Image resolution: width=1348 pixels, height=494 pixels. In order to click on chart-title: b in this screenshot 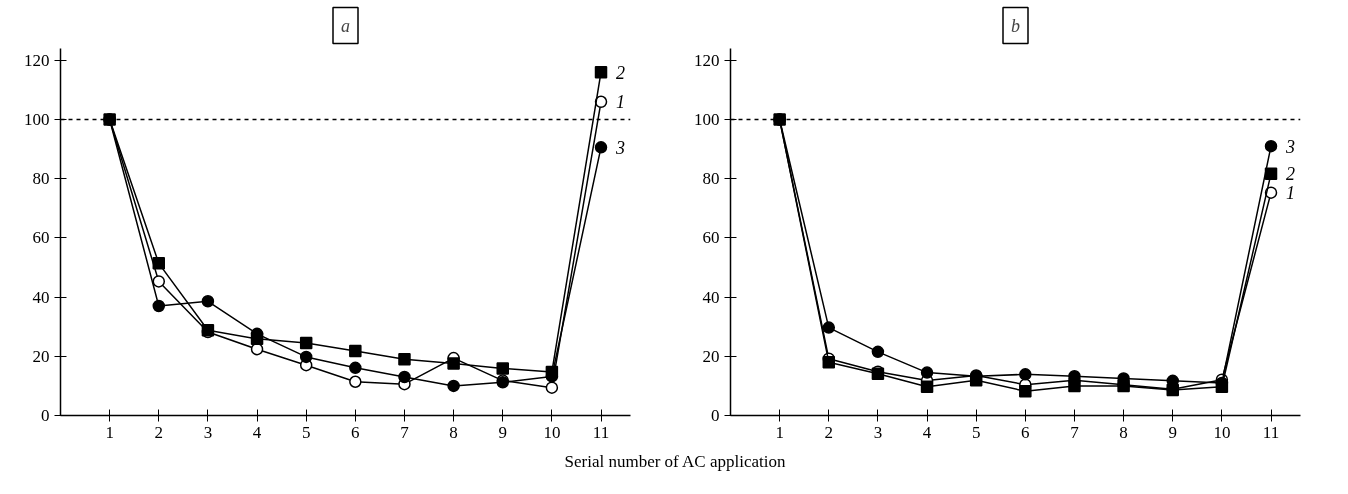, I will do `click(1015, 25)`.